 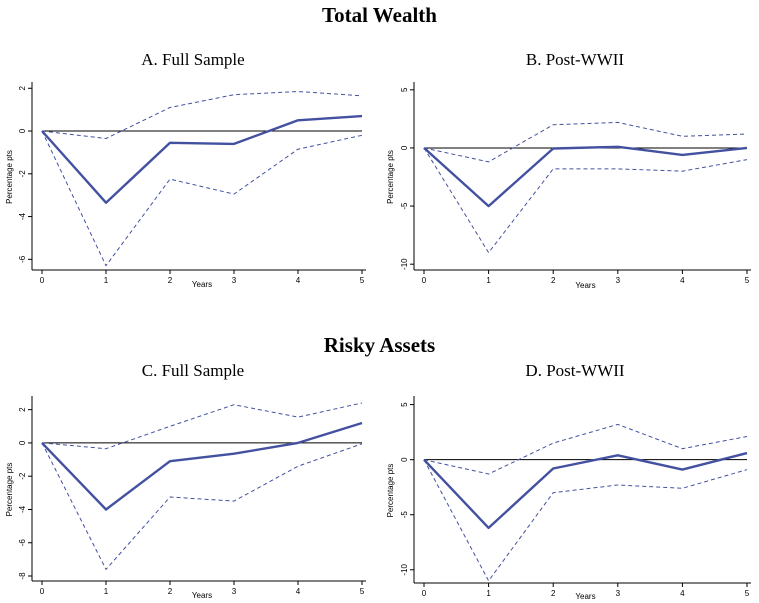 I want to click on panel-d-title: D. Post-WWII, so click(x=574, y=370).